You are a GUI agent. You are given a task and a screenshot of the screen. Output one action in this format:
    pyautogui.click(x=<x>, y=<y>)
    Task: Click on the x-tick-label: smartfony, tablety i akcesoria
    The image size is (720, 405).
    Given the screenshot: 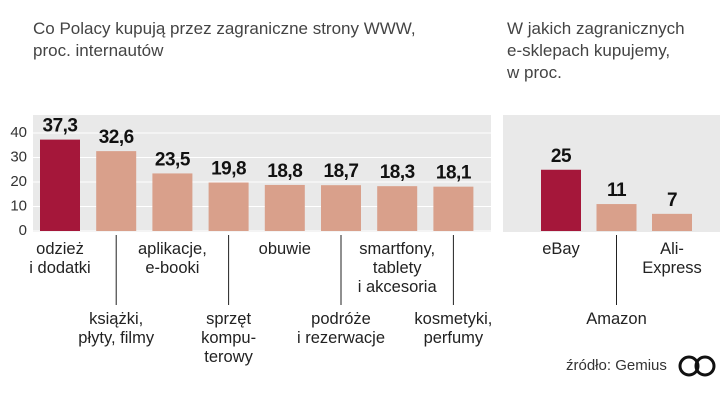 What is the action you would take?
    pyautogui.click(x=397, y=268)
    